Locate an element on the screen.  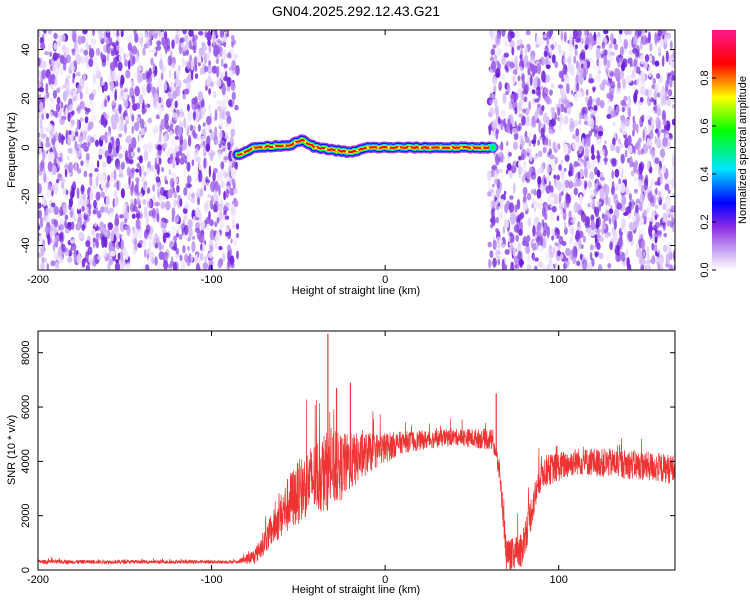
colorbar-tick-label: 0.2 is located at coordinates (705, 221).